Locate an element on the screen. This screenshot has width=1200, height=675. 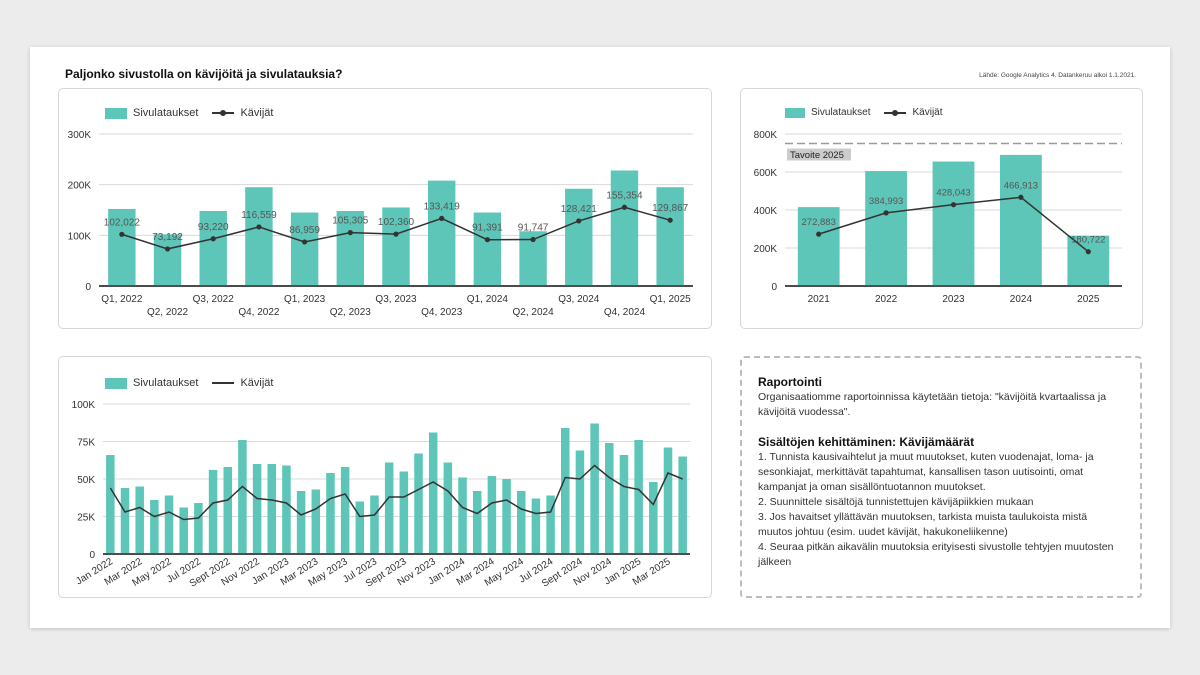
x-tick-label: Q3, 2023 is located at coordinates (396, 299).